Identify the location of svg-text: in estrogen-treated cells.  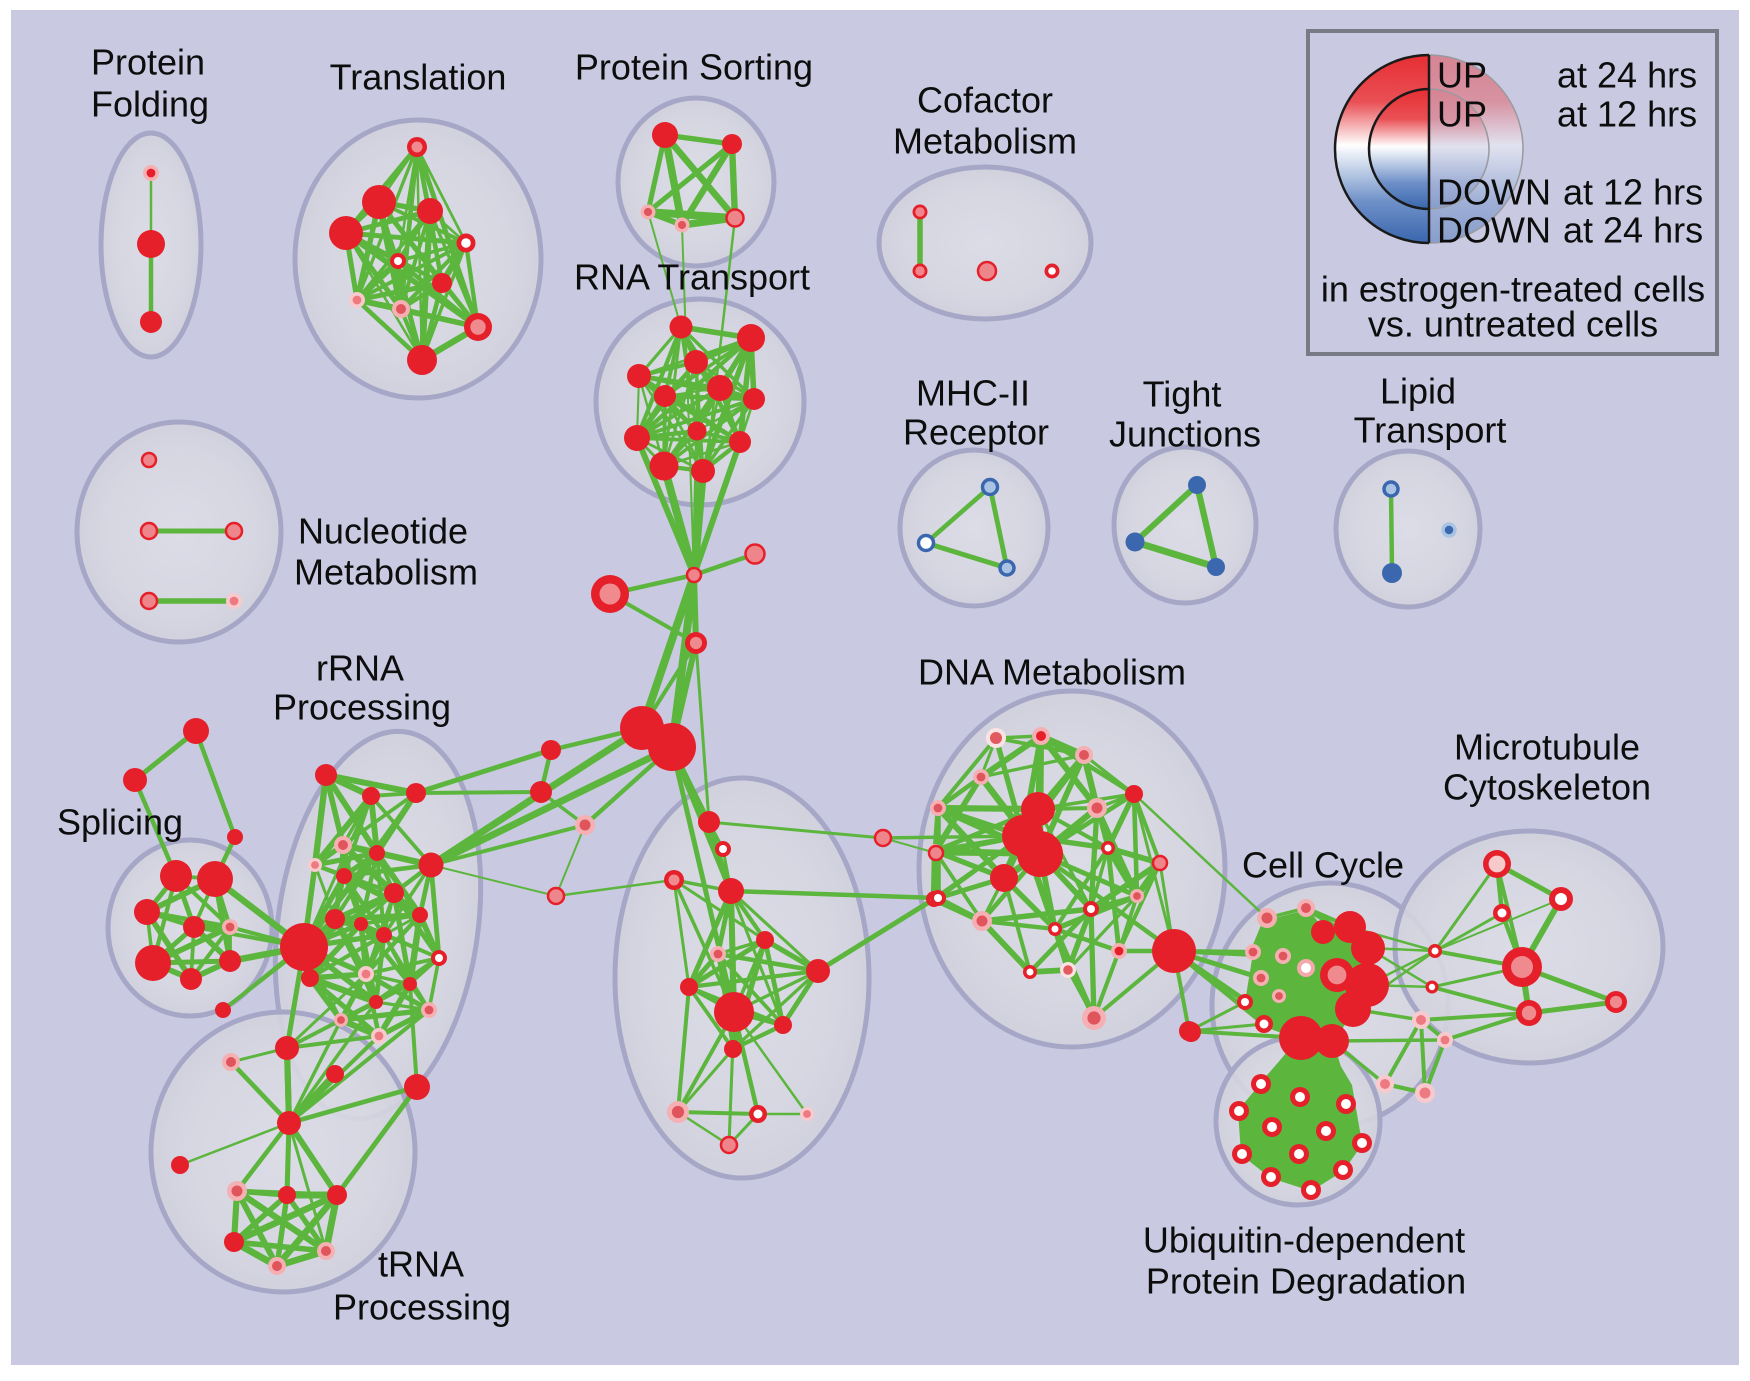
(1513, 289).